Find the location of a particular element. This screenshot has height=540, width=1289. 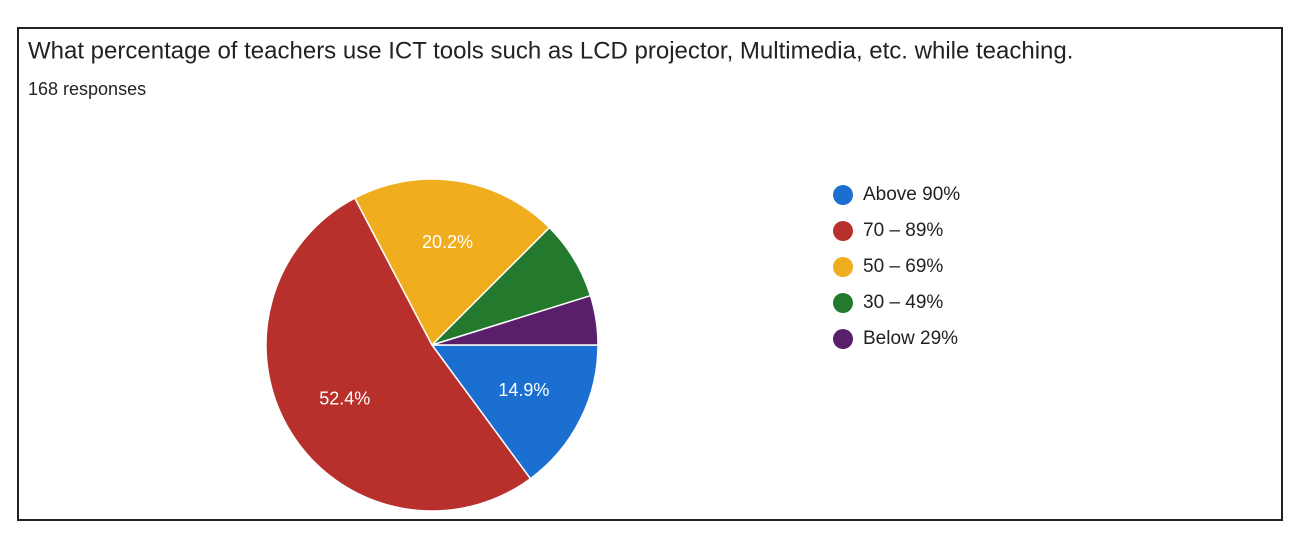

legend-label: Below 29% is located at coordinates (910, 338).